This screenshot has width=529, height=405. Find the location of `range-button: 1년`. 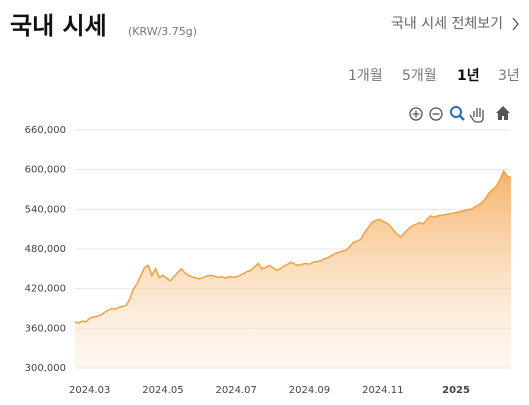

range-button: 1년 is located at coordinates (468, 76).